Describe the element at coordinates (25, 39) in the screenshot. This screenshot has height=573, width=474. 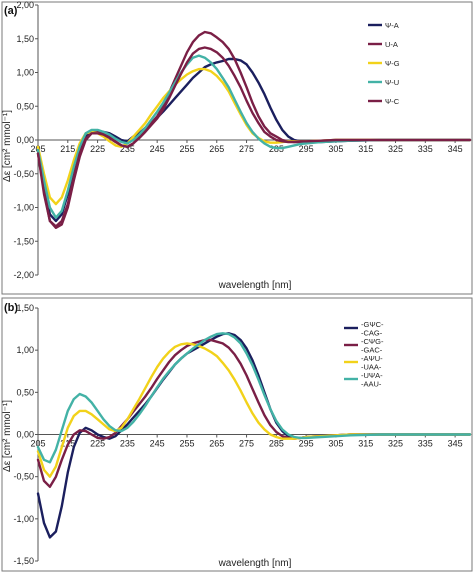
I see `panel-a-y-tick-label: 1,50` at that location.